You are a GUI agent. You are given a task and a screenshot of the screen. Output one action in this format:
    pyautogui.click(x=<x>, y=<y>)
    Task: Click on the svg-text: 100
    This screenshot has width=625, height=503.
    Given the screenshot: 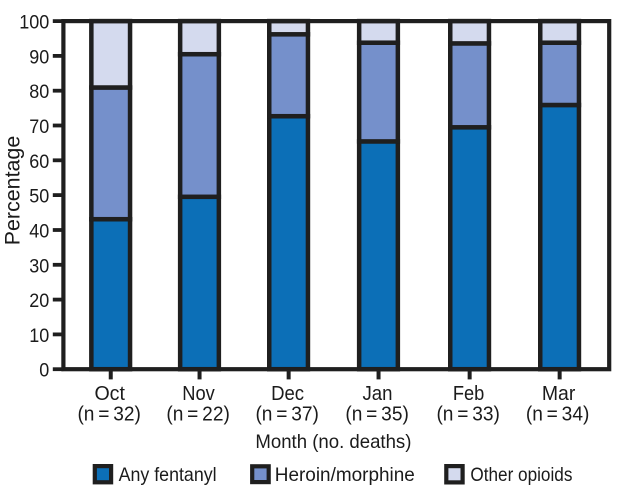 What is the action you would take?
    pyautogui.click(x=34, y=23)
    